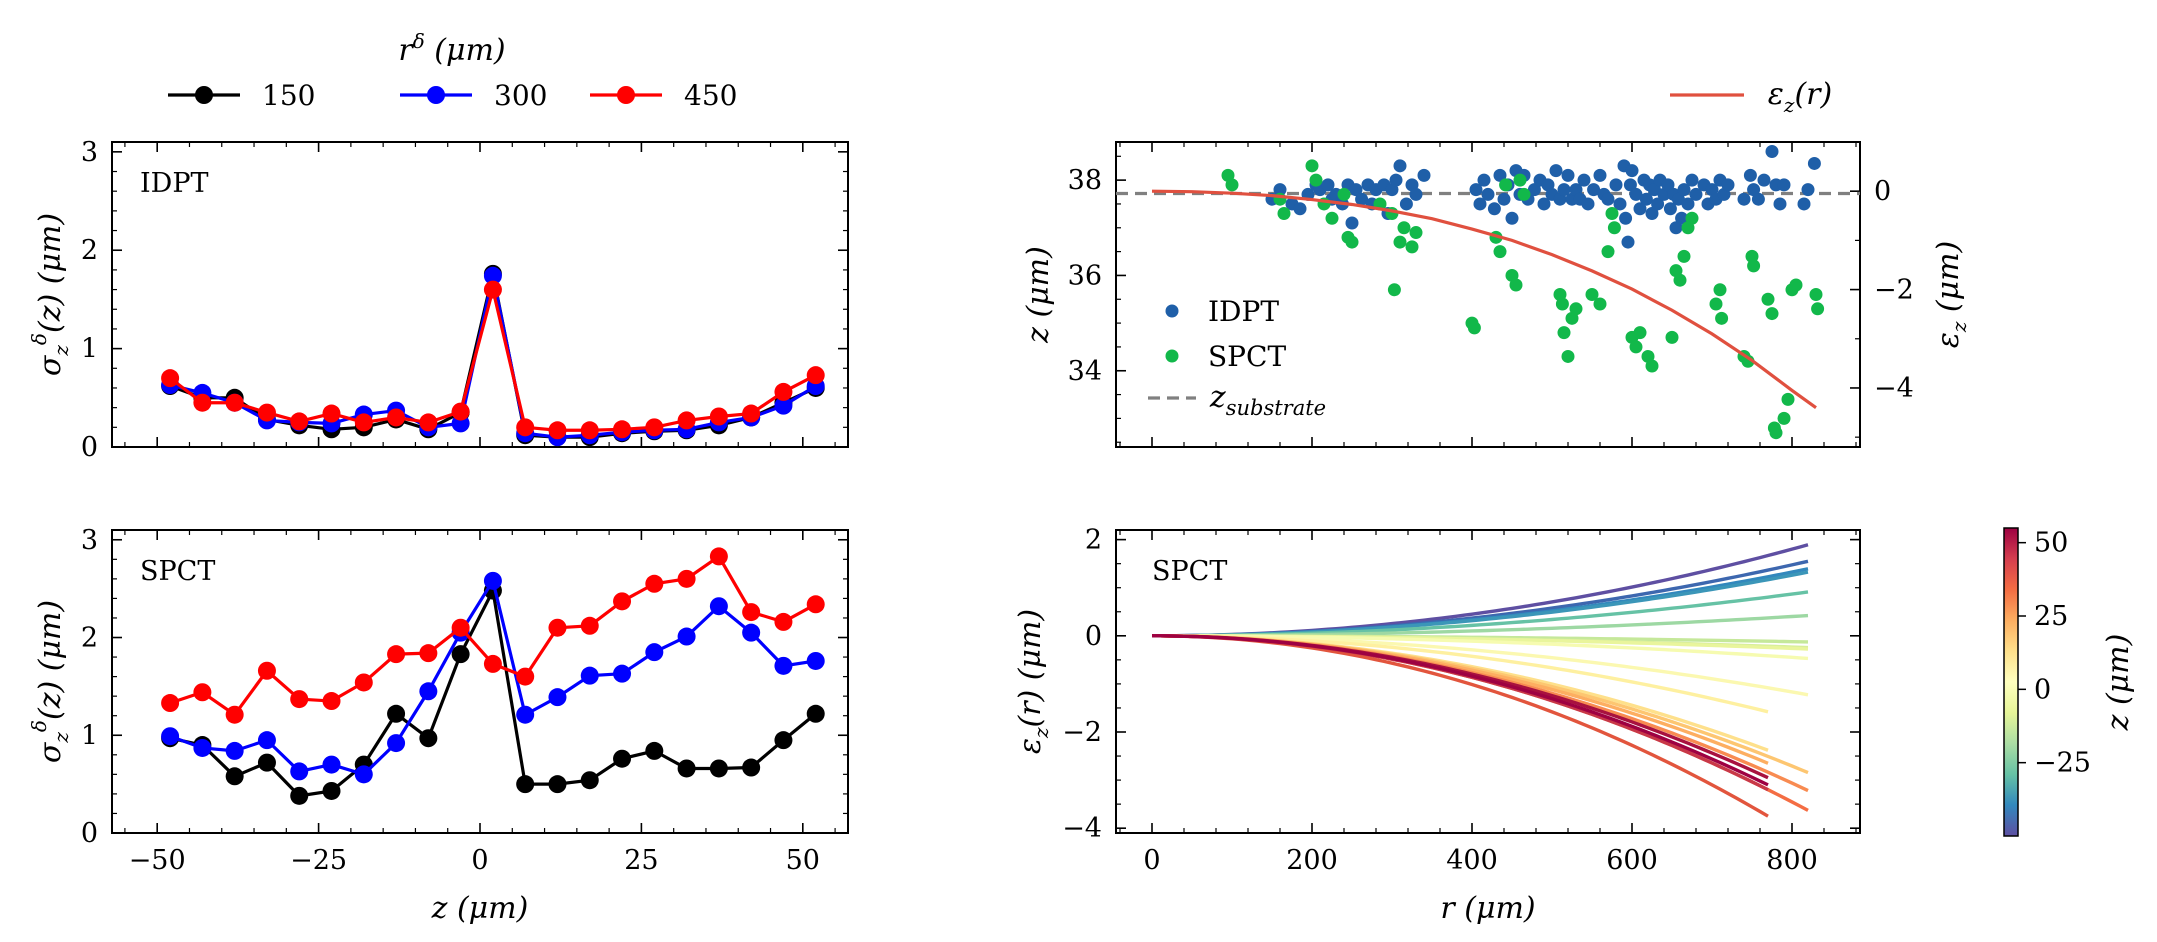  I want to click on y-tick-label-right: 0, so click(1882, 191).